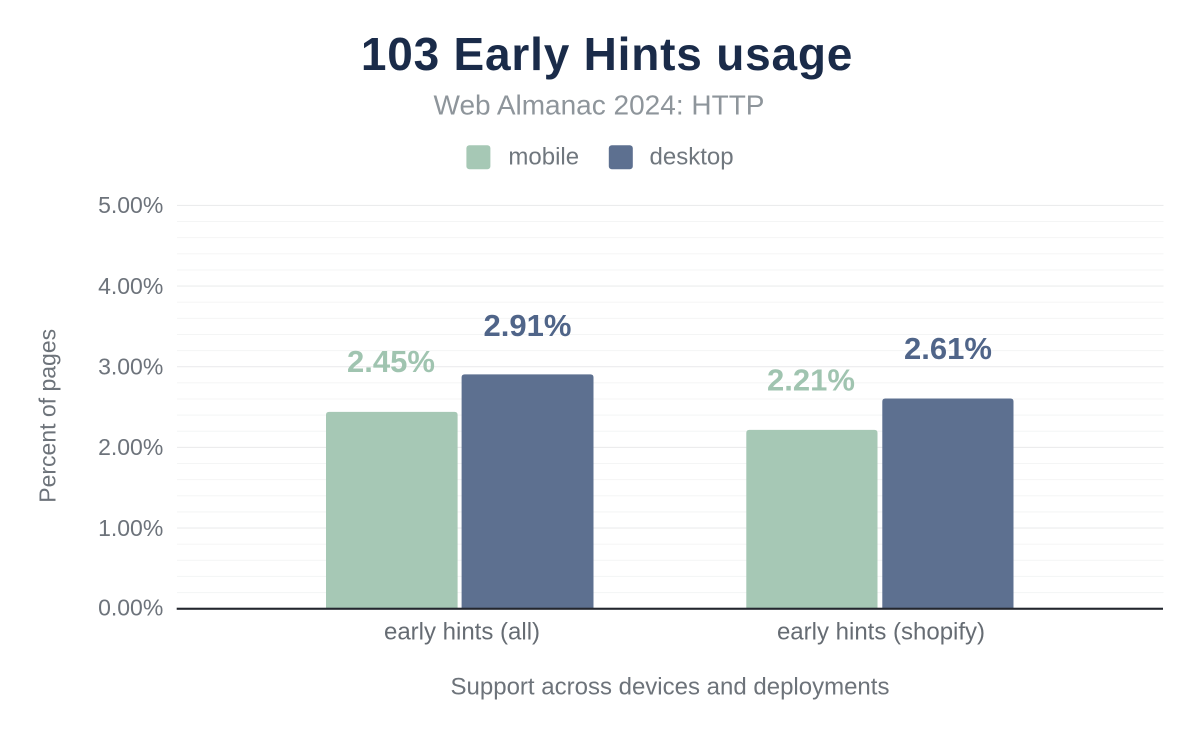  What do you see at coordinates (462, 632) in the screenshot?
I see `svg-text: early hints (all)` at bounding box center [462, 632].